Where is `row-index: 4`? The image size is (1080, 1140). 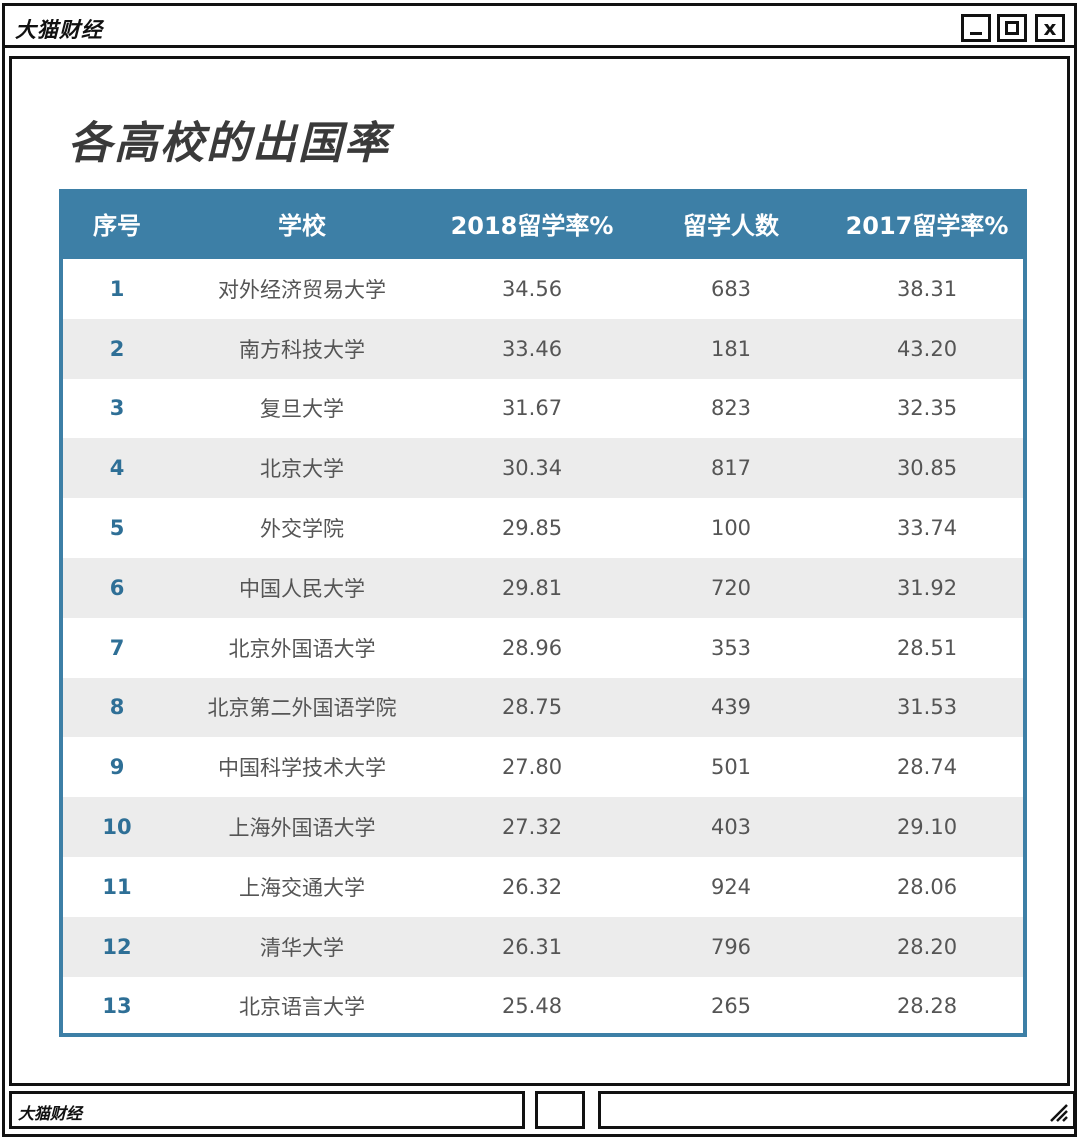
row-index: 4 is located at coordinates (117, 468).